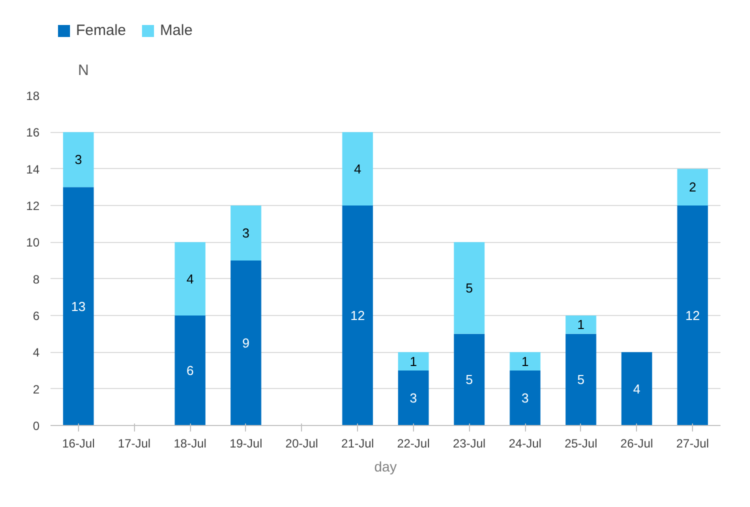 The width and height of the screenshot is (750, 507). Describe the element at coordinates (36, 426) in the screenshot. I see `y-tick-label: 0` at that location.